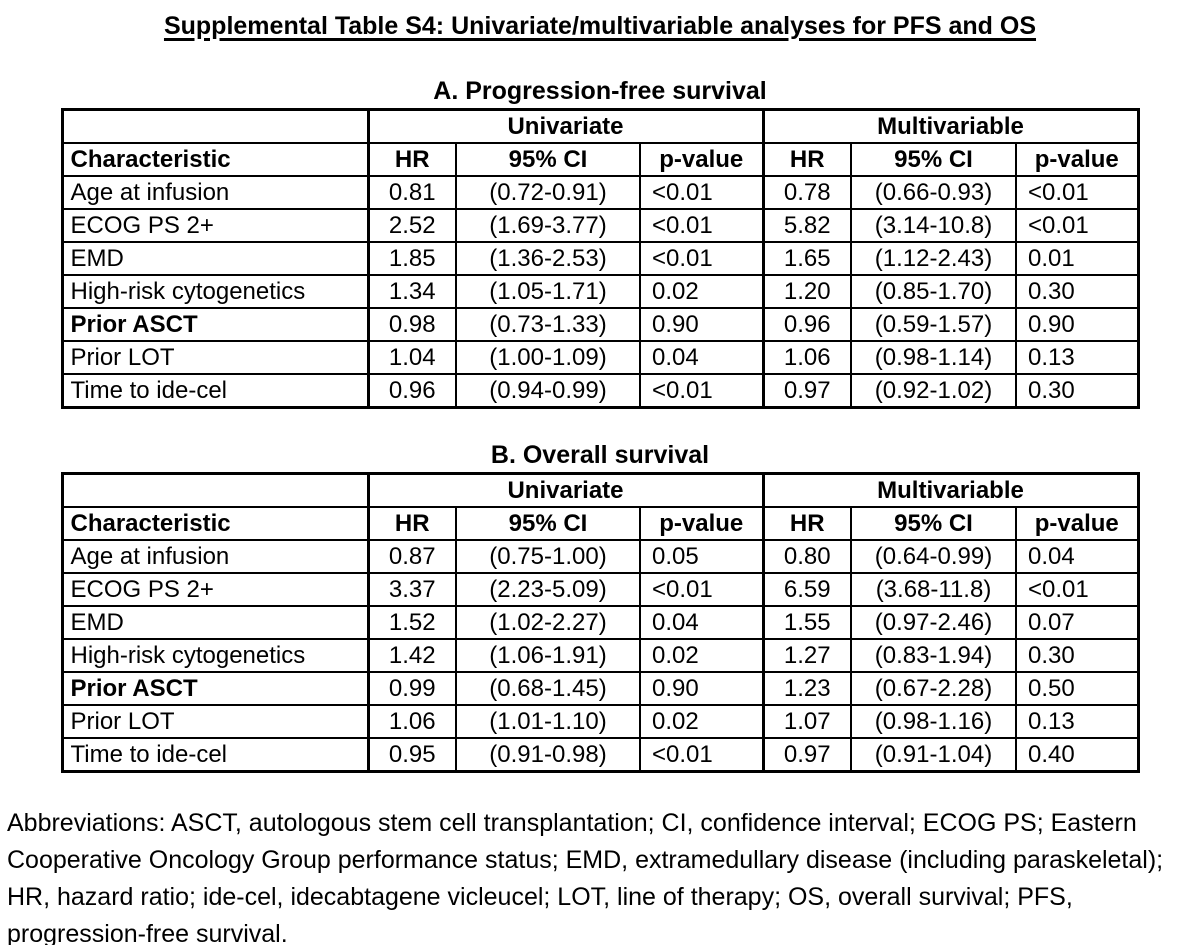 Image resolution: width=1200 pixels, height=945 pixels. What do you see at coordinates (548, 357) in the screenshot?
I see `uni-ci-cell: (1.00-1.09)` at bounding box center [548, 357].